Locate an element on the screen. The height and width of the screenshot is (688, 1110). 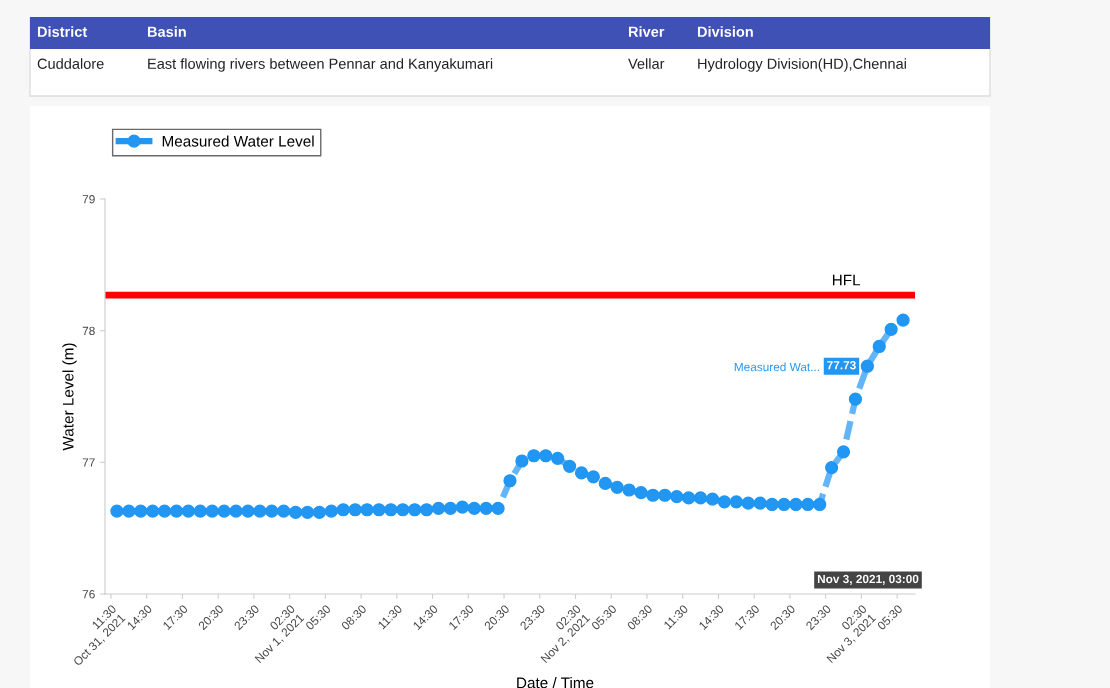
y-tick-label: 79 is located at coordinates (88, 199).